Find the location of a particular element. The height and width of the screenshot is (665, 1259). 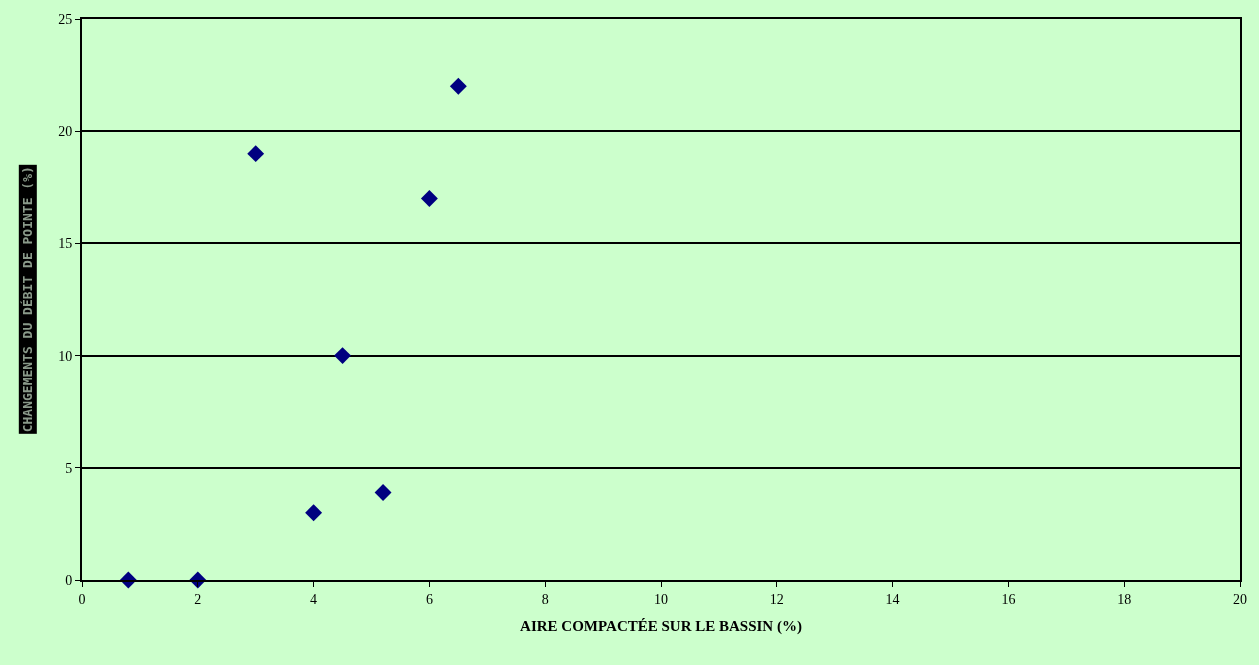

x-tick-label: 8 is located at coordinates (545, 599).